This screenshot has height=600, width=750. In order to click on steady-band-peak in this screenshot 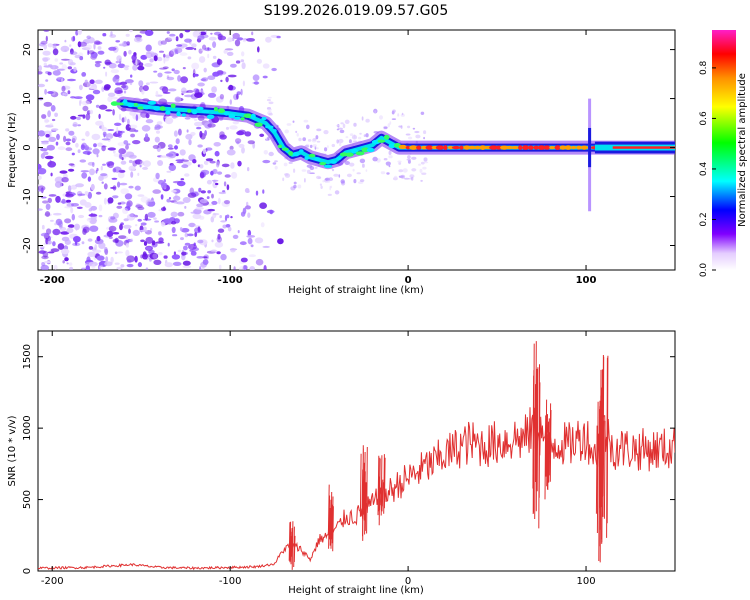, I will do `click(643, 147)`.